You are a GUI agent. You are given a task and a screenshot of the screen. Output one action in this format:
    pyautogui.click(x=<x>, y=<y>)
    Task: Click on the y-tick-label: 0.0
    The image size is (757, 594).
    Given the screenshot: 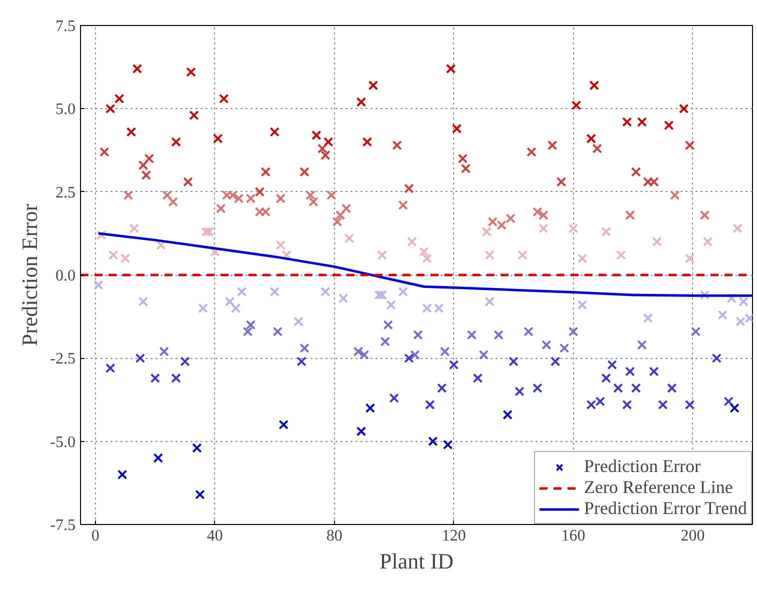 What is the action you would take?
    pyautogui.click(x=66, y=276)
    